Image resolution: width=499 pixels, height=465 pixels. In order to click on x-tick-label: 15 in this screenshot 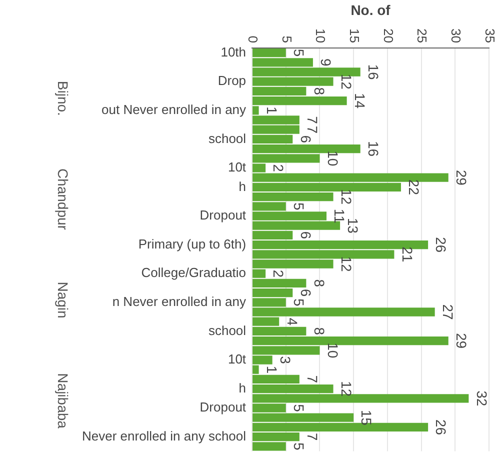, I will do `click(354, 35)`.